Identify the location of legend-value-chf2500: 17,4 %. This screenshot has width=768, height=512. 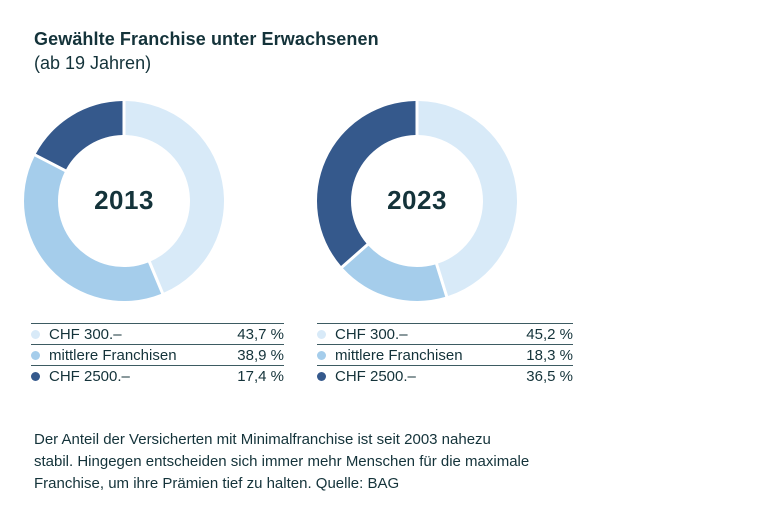
(260, 376).